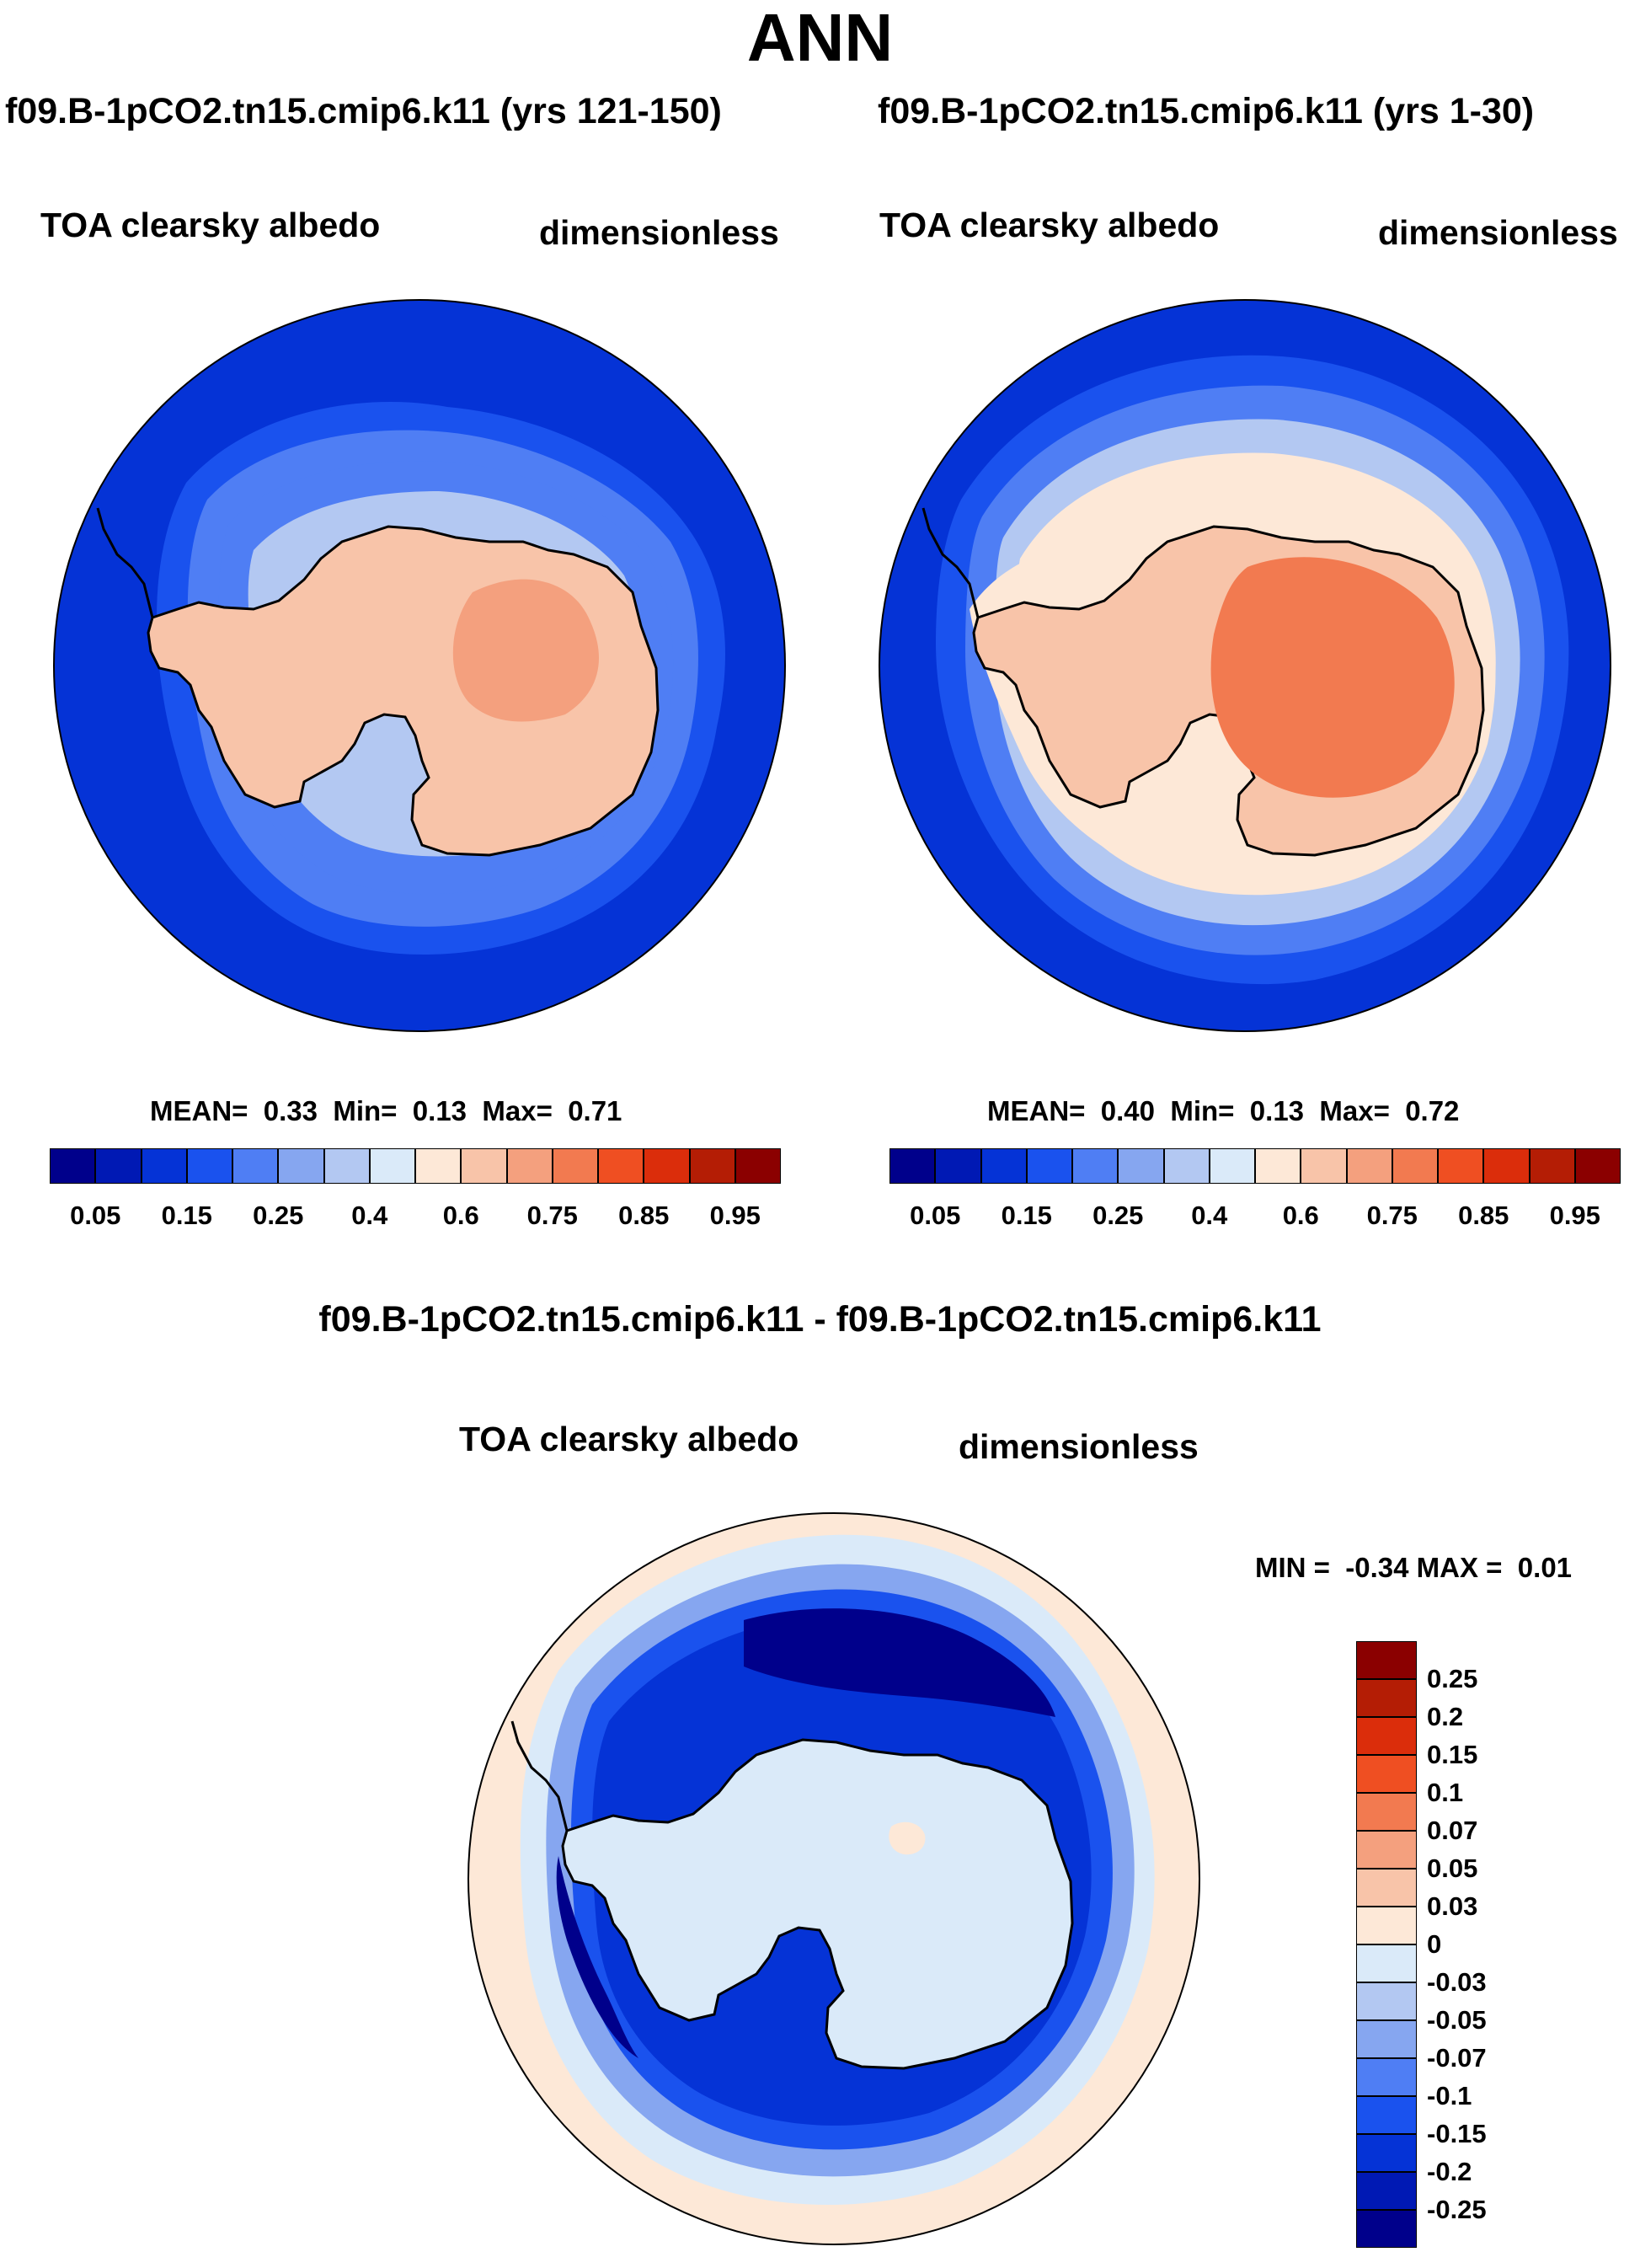  I want to click on diff-map-peninsula-coast, so click(539, 1776).